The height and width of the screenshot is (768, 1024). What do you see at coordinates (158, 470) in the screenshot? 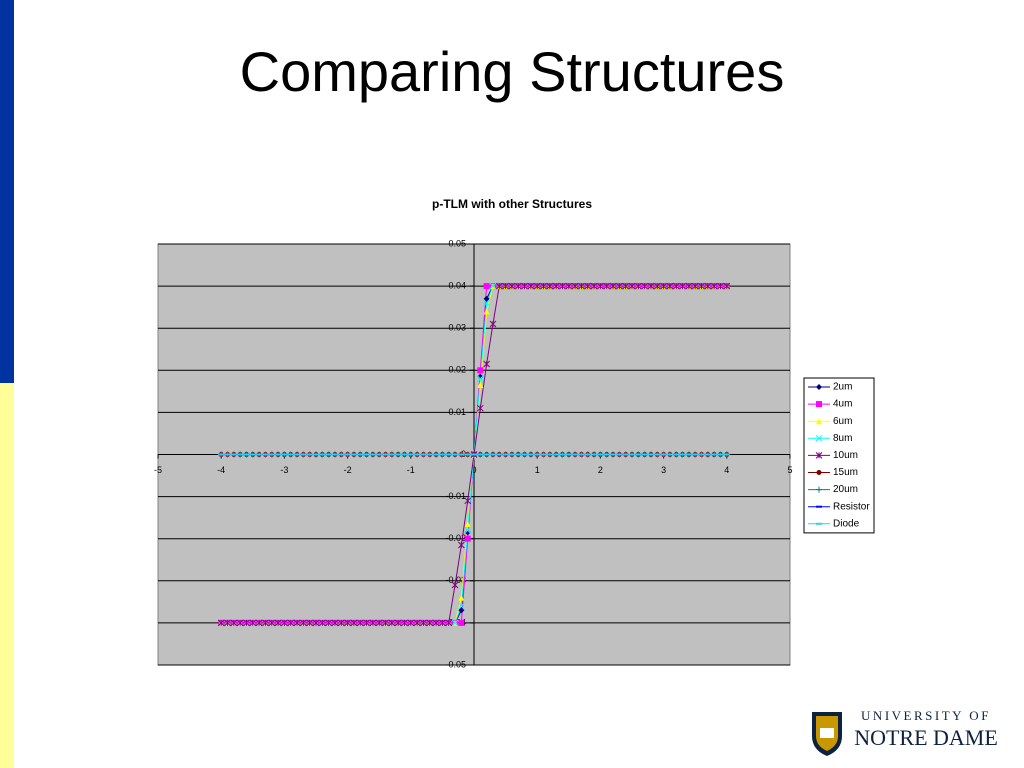
I see `x-tick-label: -5` at bounding box center [158, 470].